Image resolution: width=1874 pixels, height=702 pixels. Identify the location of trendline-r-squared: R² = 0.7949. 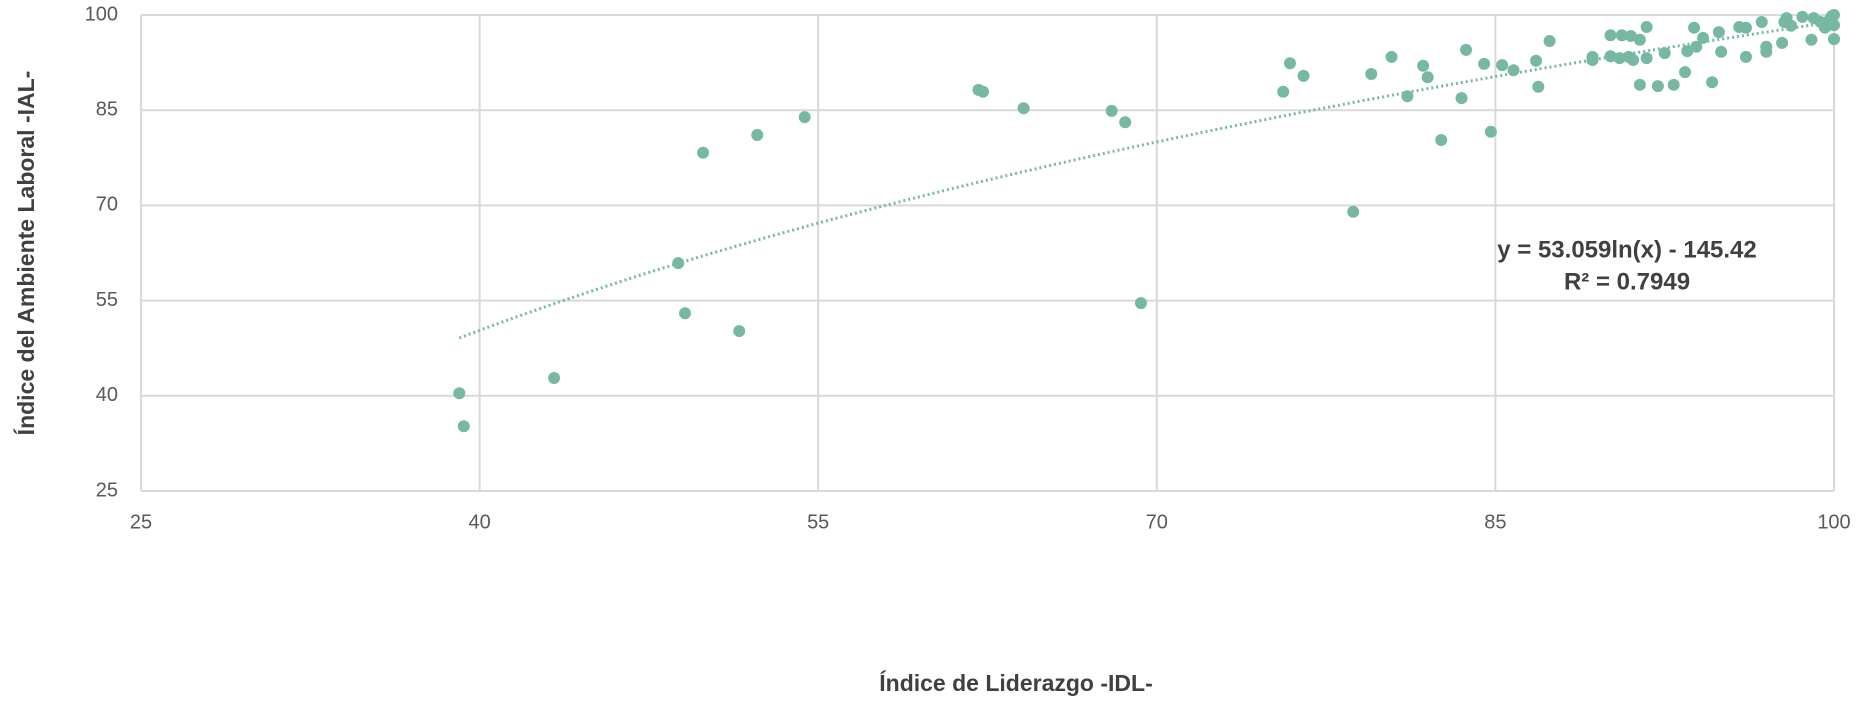
(1627, 281).